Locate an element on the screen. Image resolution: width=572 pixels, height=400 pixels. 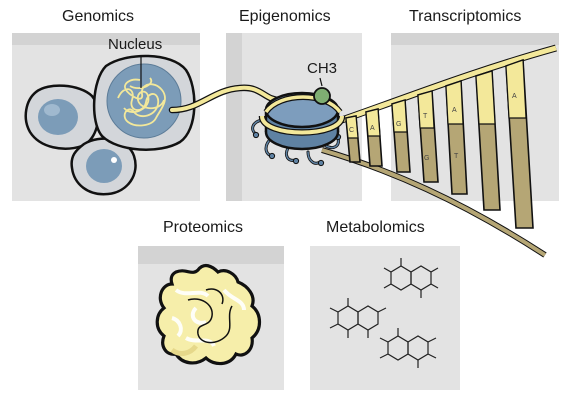
genomics-title: Genomics is located at coordinates (98, 16).